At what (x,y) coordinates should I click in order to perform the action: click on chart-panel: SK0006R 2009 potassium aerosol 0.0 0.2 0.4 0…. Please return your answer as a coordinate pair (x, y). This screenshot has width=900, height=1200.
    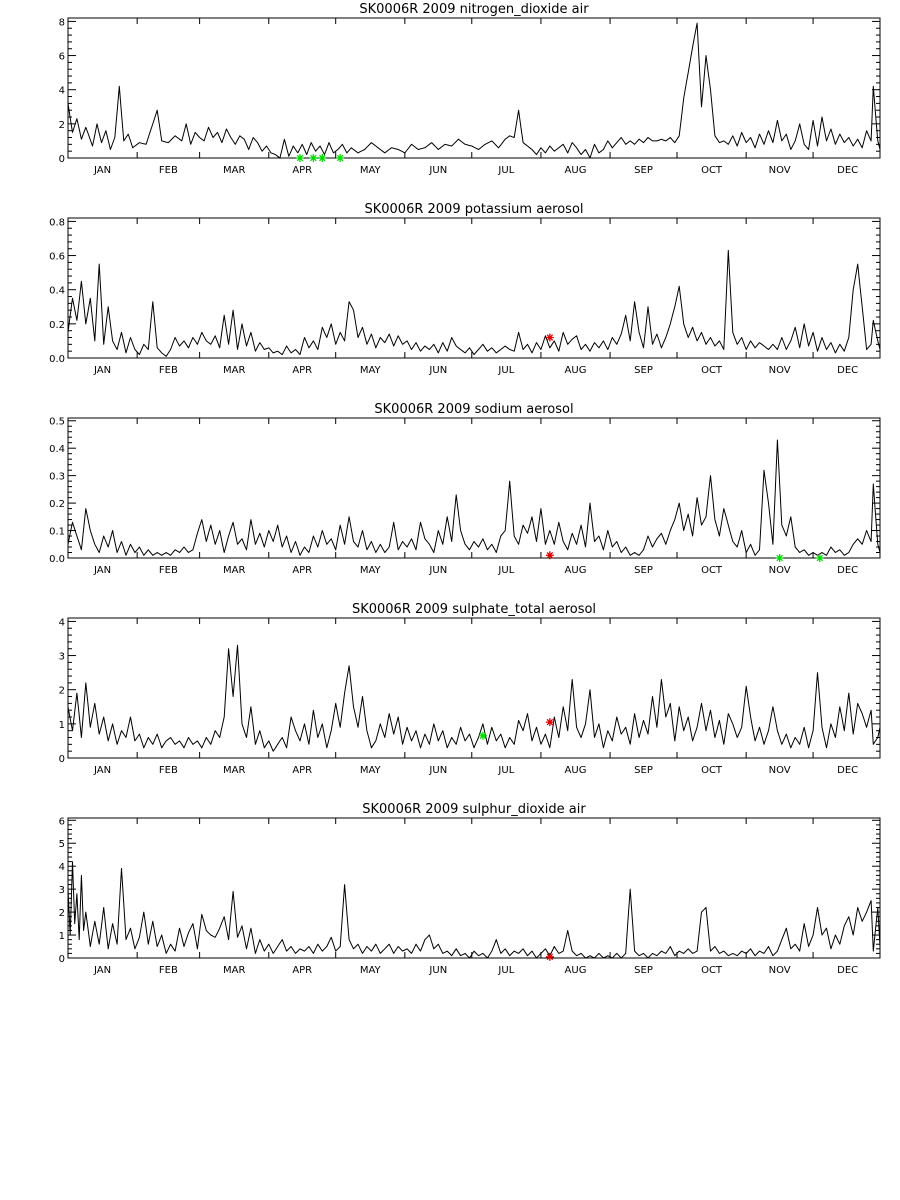
    Looking at the image, I should click on (465, 289).